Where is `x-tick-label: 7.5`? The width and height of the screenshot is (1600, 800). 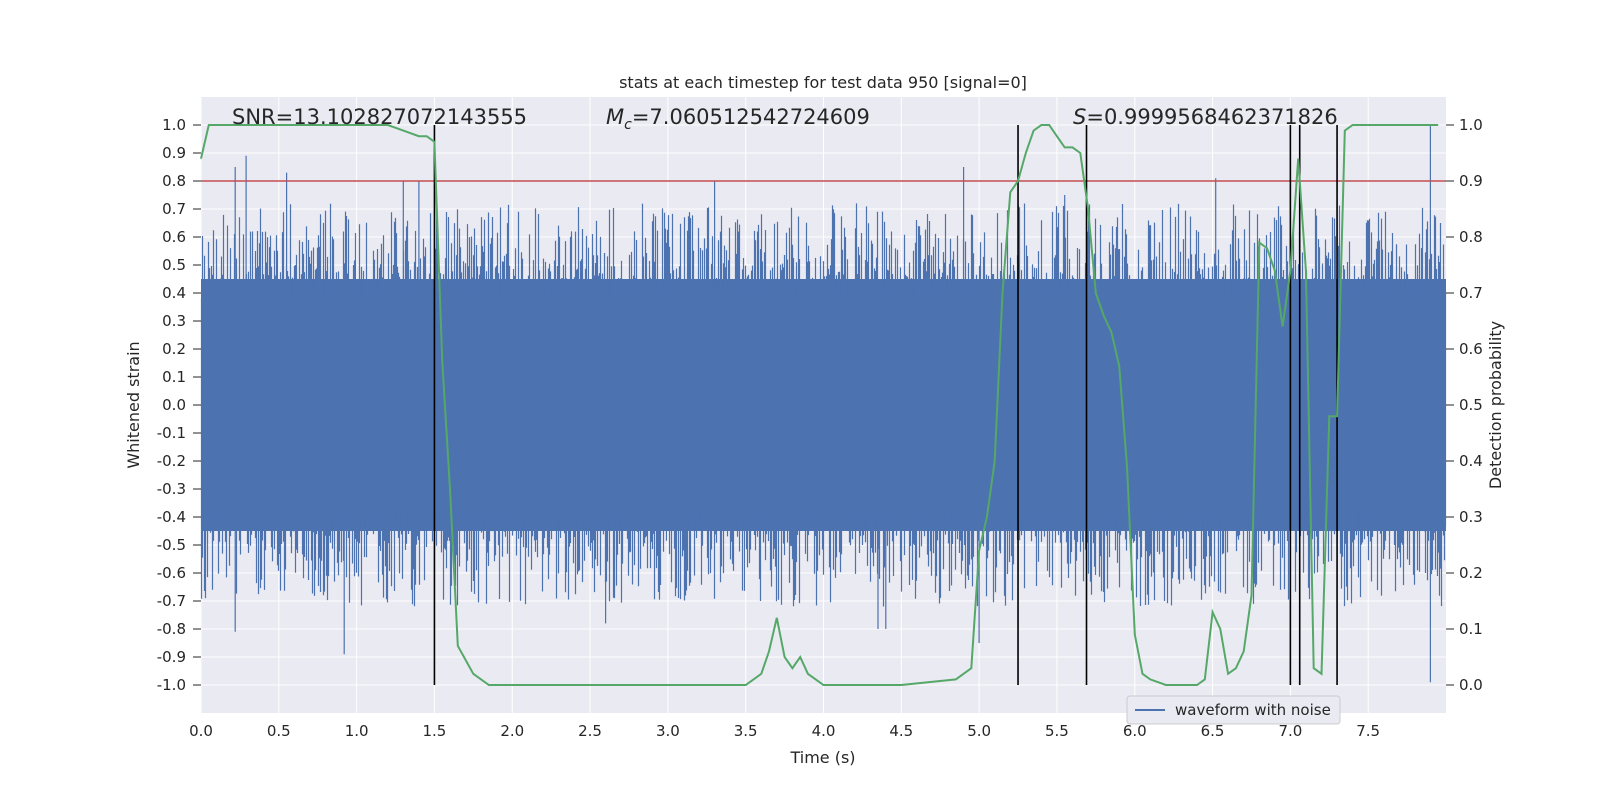 x-tick-label: 7.5 is located at coordinates (1368, 731).